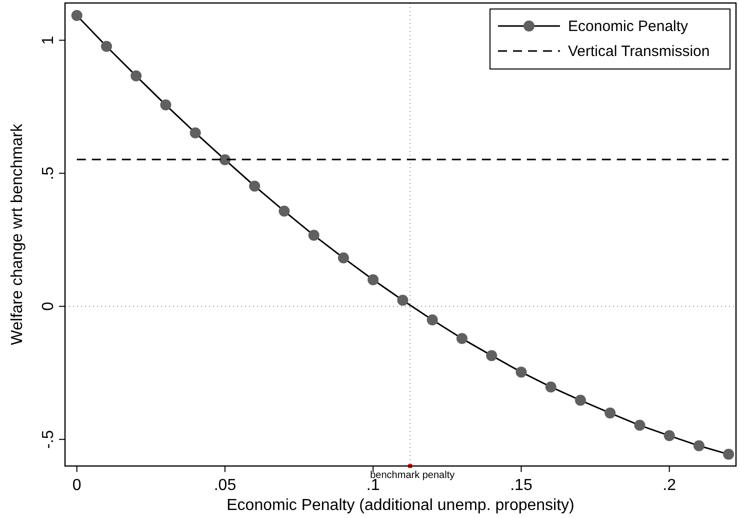 Image resolution: width=740 pixels, height=518 pixels. What do you see at coordinates (48, 439) in the screenshot?
I see `y-tick-label: -.5` at bounding box center [48, 439].